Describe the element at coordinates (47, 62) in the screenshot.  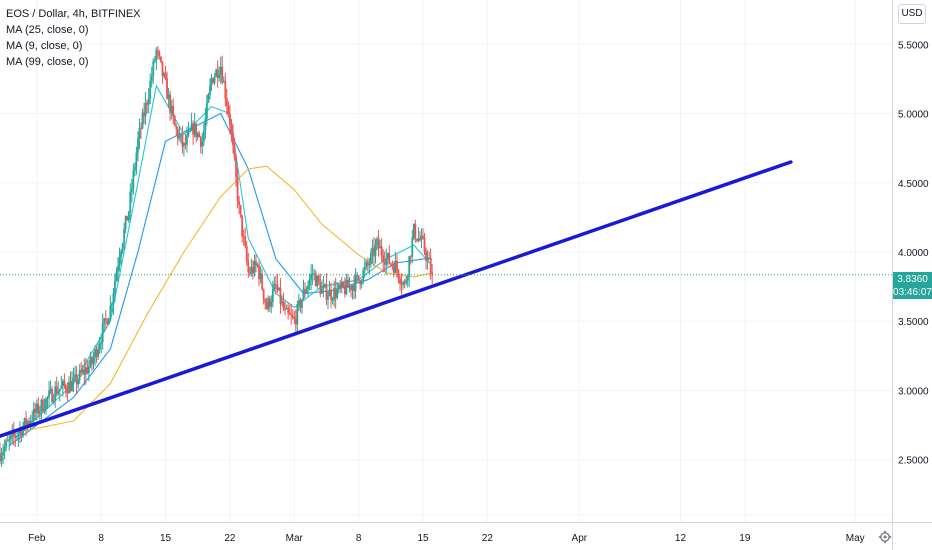
I see `legend-ma99: MA (99, close, 0)` at that location.